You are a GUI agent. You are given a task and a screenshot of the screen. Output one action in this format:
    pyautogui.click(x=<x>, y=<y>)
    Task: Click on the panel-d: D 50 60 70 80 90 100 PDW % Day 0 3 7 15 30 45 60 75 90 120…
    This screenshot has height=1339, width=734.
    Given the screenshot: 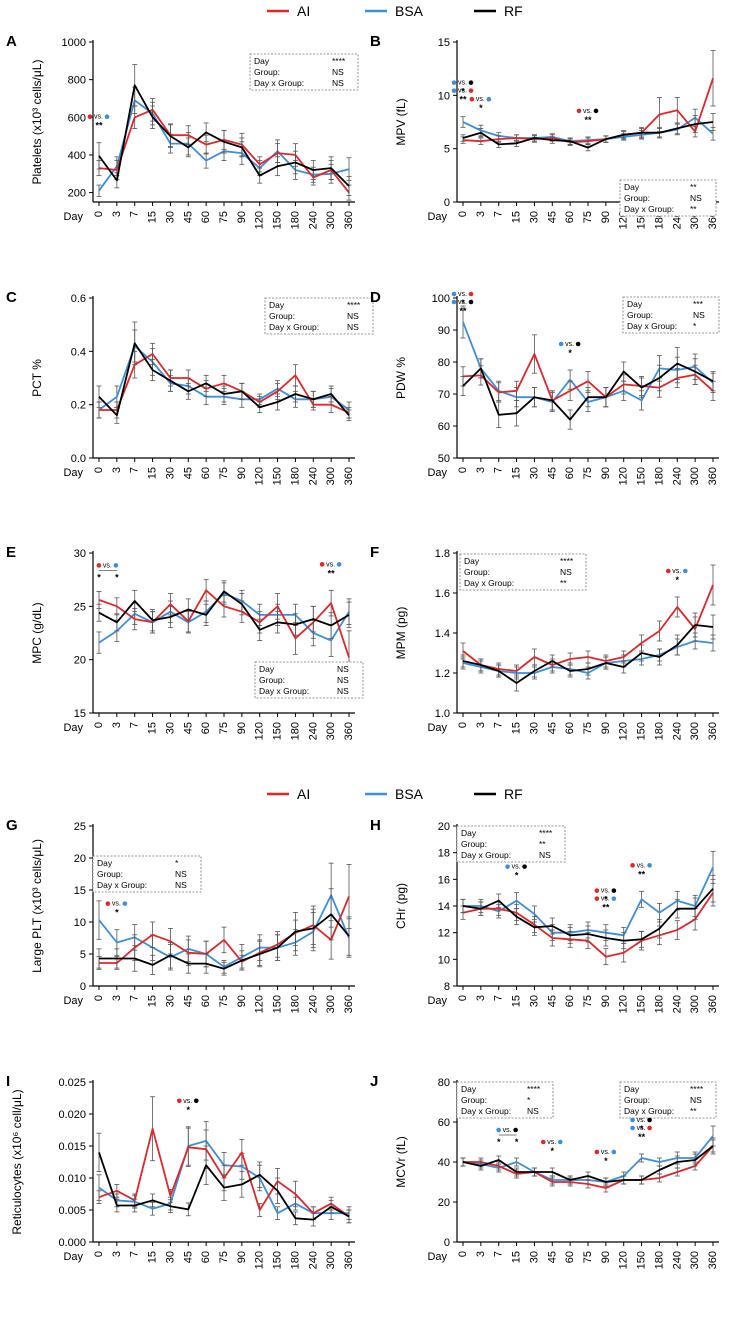 What is the action you would take?
    pyautogui.click(x=545, y=387)
    